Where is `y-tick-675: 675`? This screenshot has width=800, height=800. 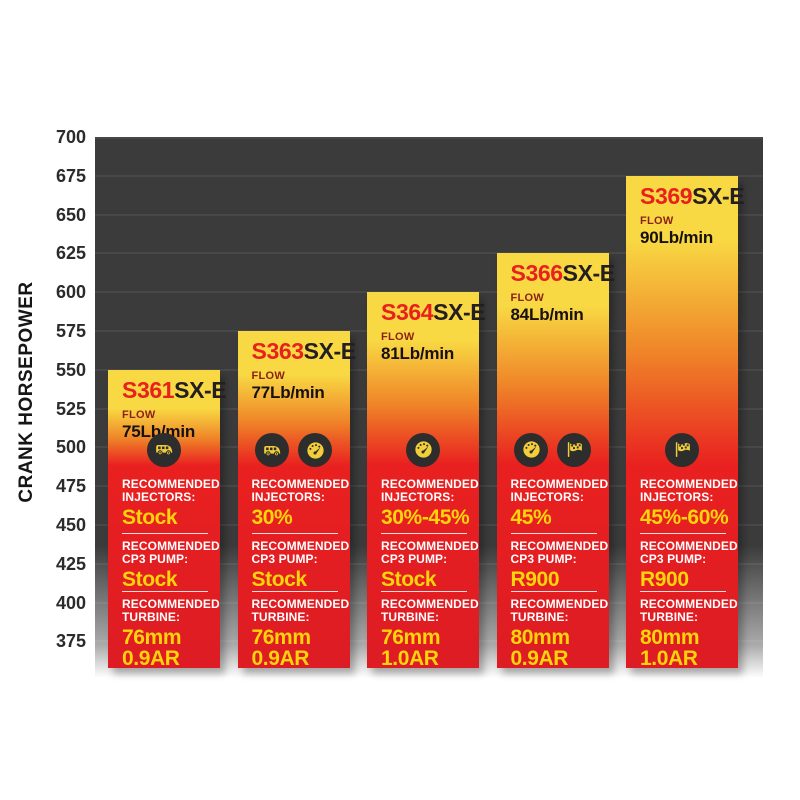
y-tick-675: 675 is located at coordinates (70, 175).